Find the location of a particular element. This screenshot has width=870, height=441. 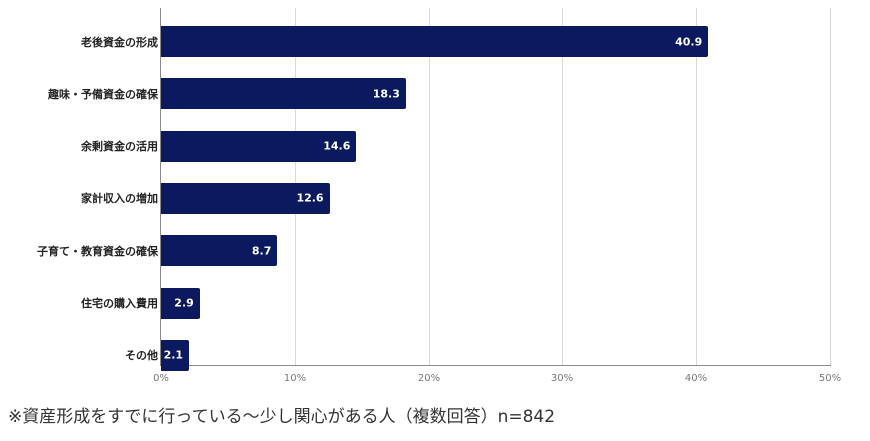

bar: 40.9 is located at coordinates (435, 41).